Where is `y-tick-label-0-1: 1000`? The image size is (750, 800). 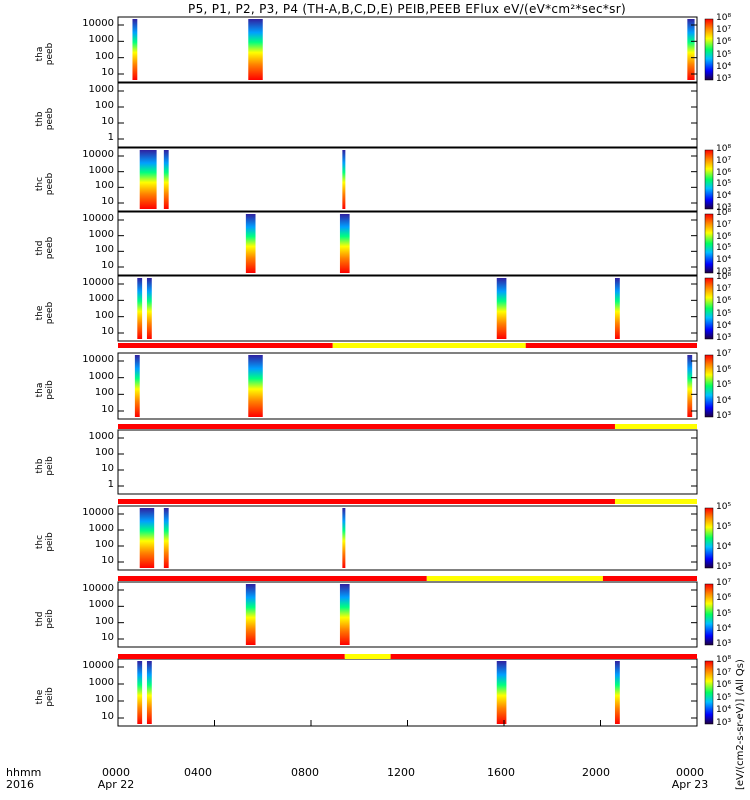 y-tick-label-0-1: 1000 is located at coordinates (101, 40).